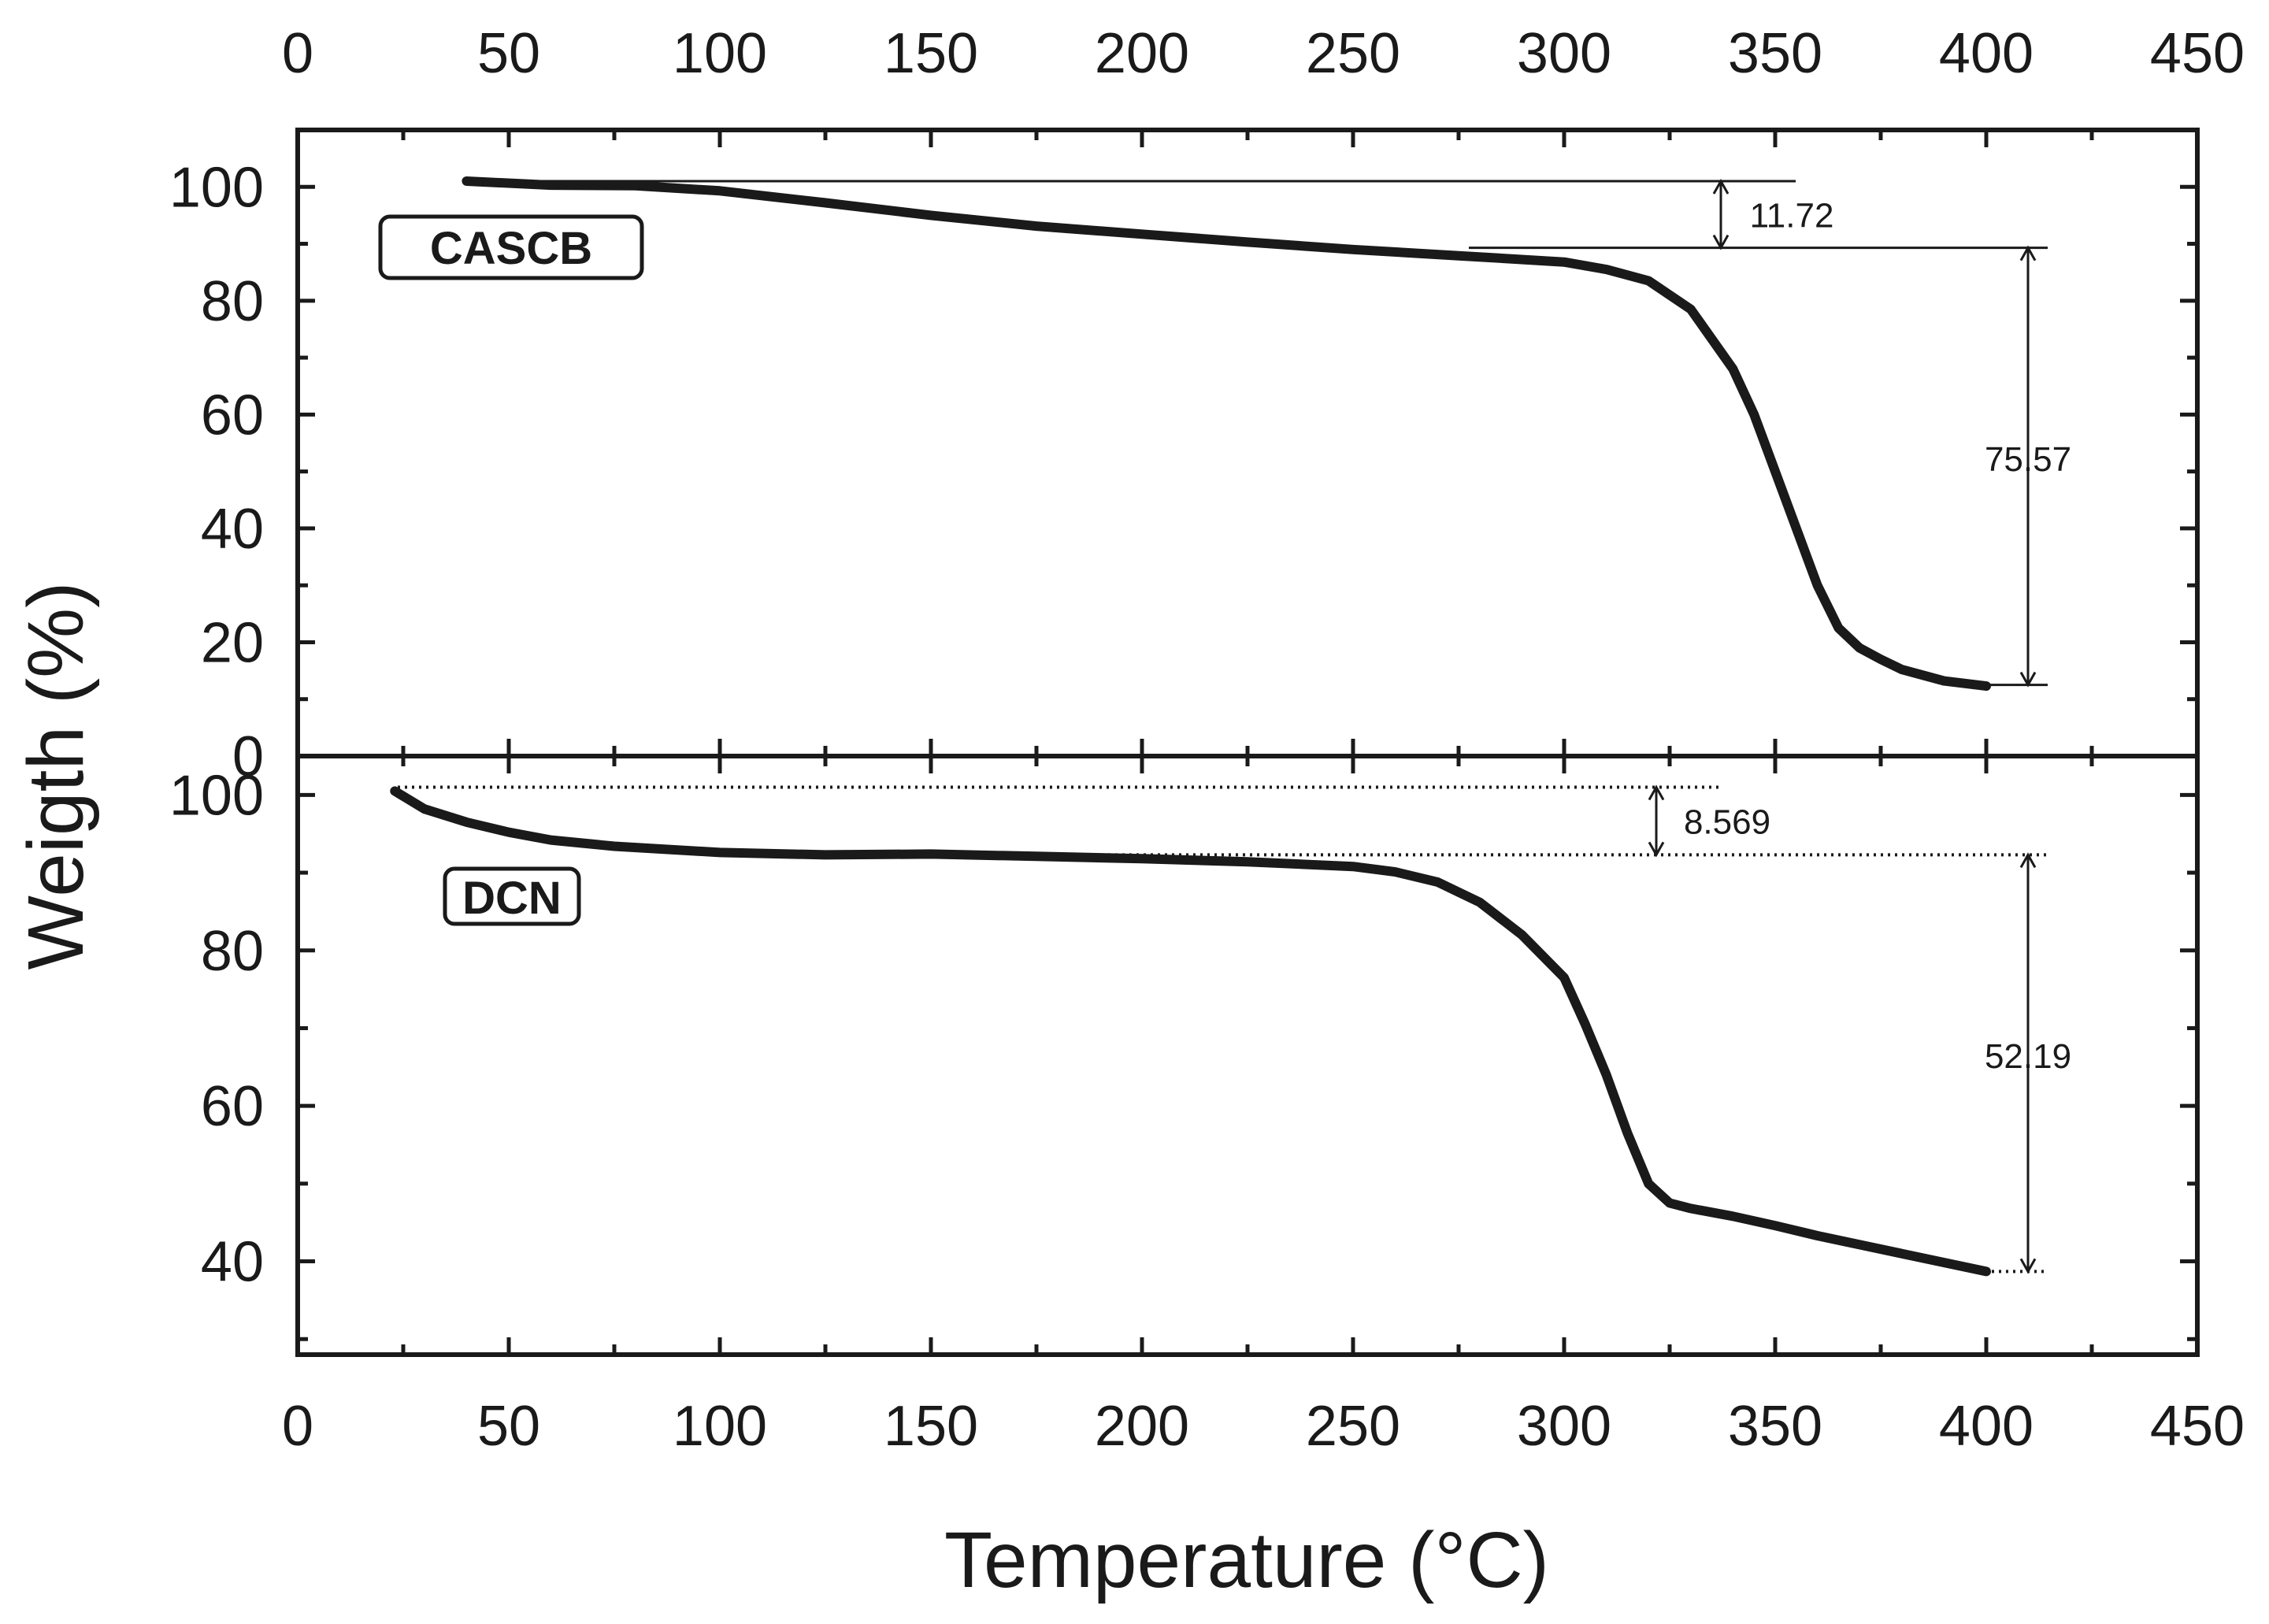 Image resolution: width=2269 pixels, height=1624 pixels. I want to click on top-x-tick-label: 400, so click(1987, 53).